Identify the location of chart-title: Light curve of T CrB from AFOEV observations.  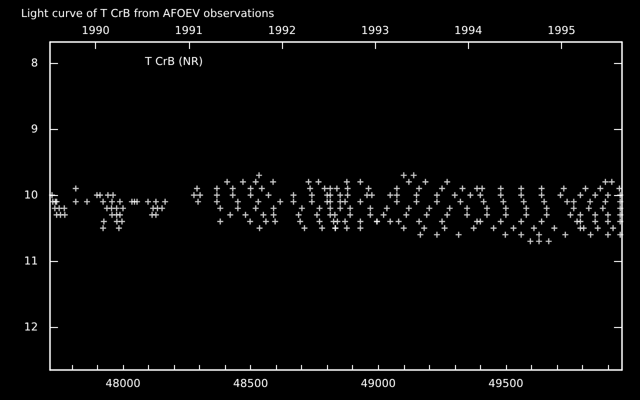
(147, 13).